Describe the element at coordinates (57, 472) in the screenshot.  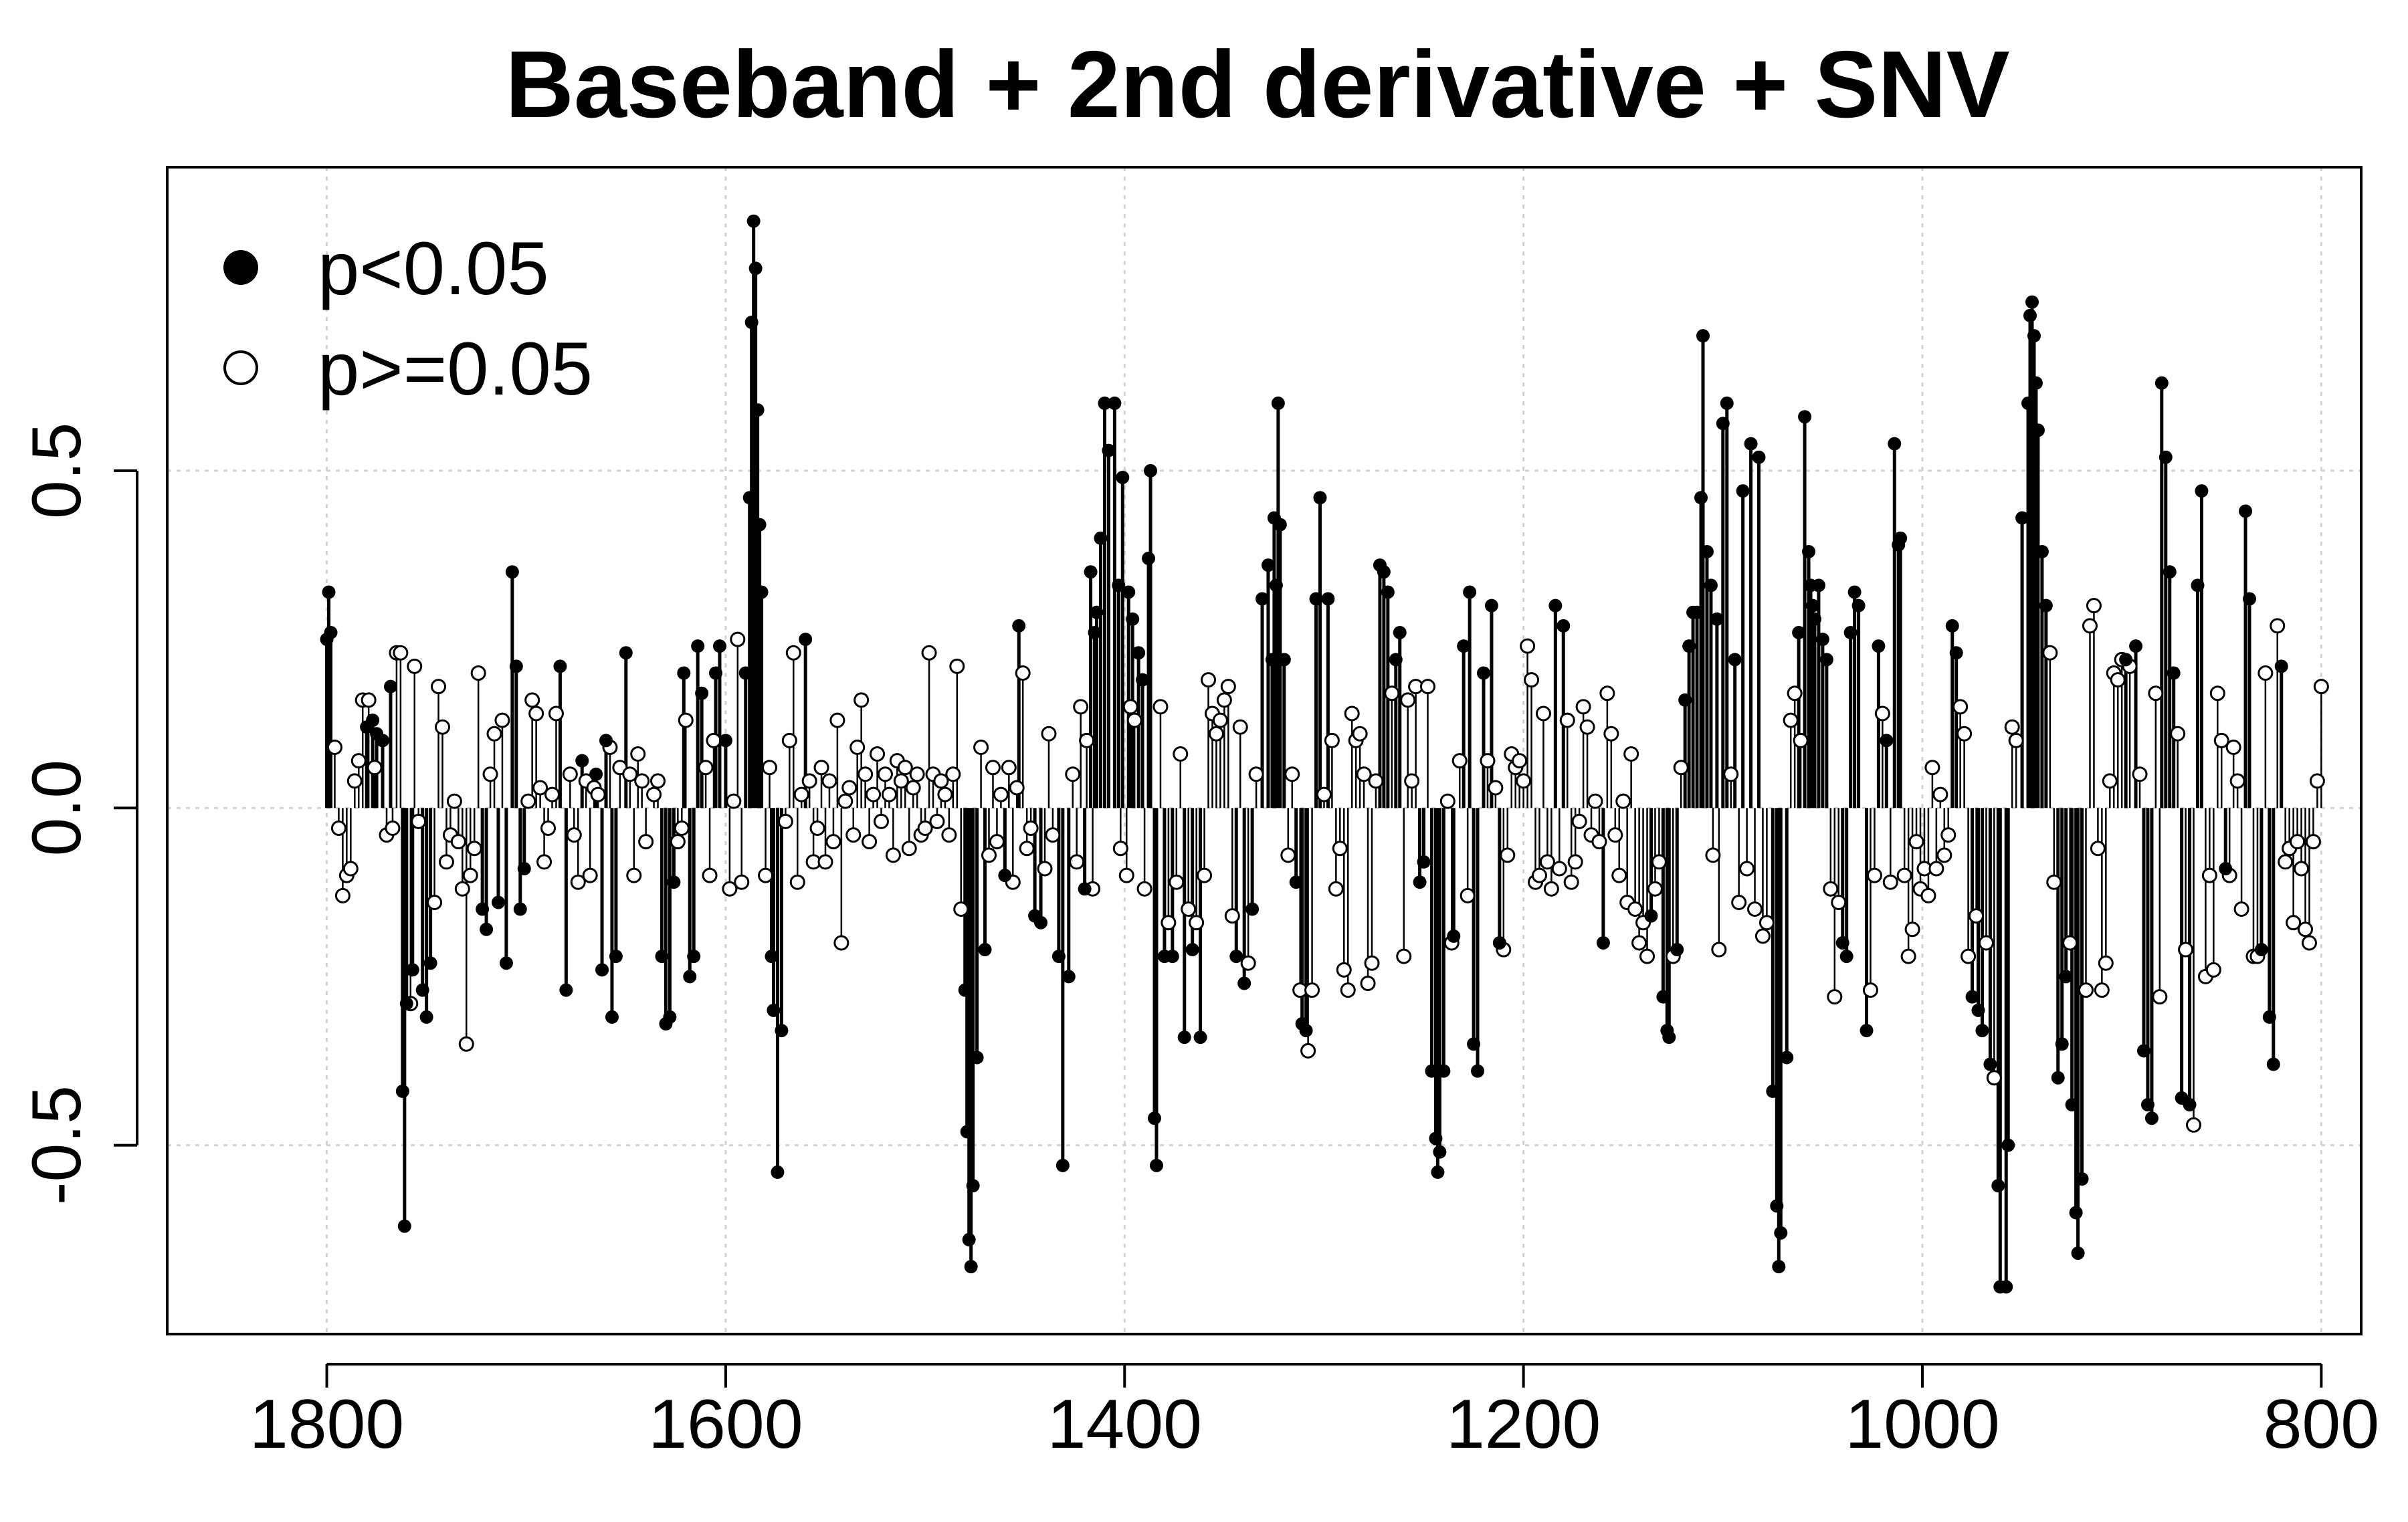
I see `y-tick-label: 0.5` at that location.